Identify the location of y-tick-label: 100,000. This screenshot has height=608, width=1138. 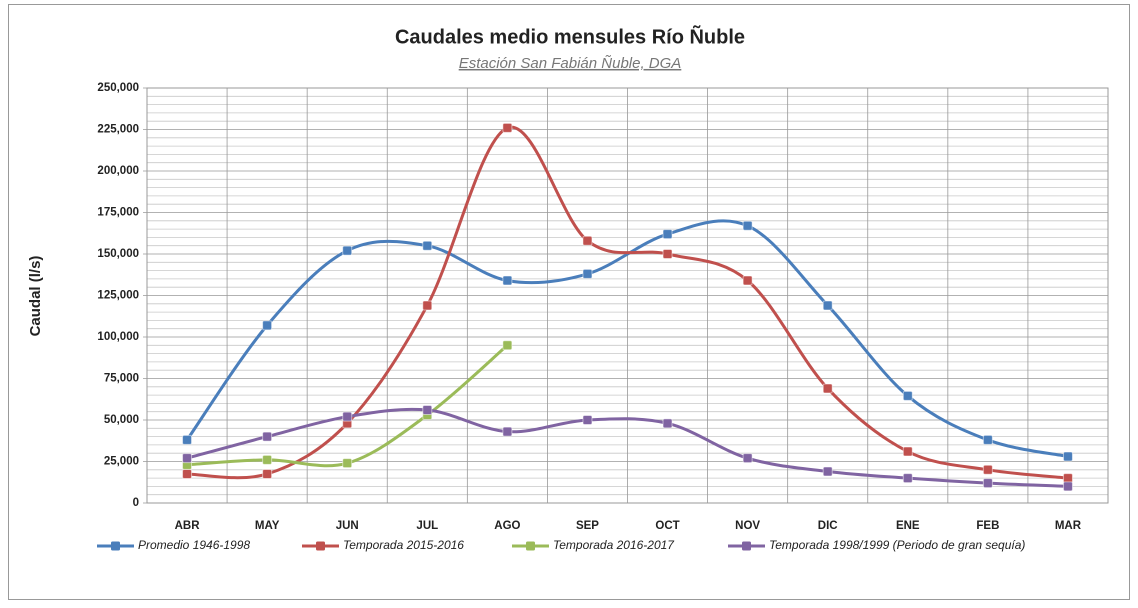
(118, 337).